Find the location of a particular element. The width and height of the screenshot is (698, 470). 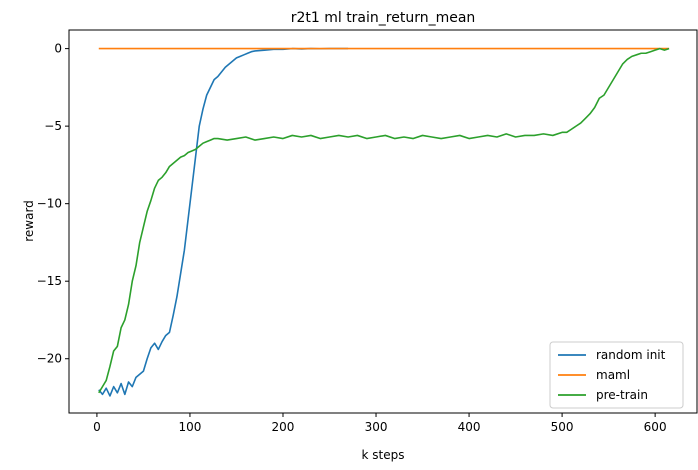

x-tick-label: 500 is located at coordinates (562, 427).